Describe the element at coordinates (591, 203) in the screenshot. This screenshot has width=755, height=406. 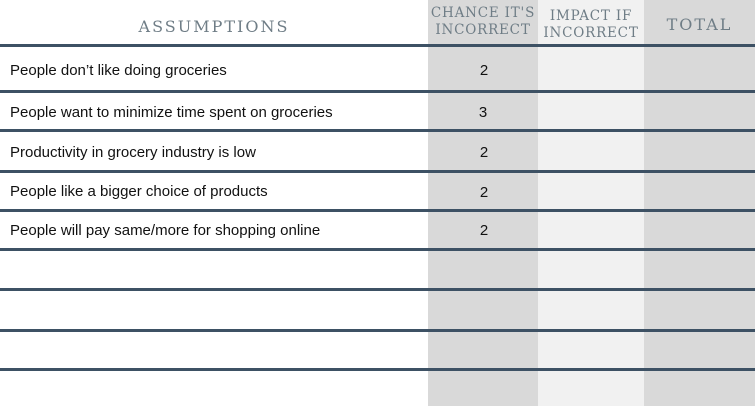
I see `impact-column-shade` at that location.